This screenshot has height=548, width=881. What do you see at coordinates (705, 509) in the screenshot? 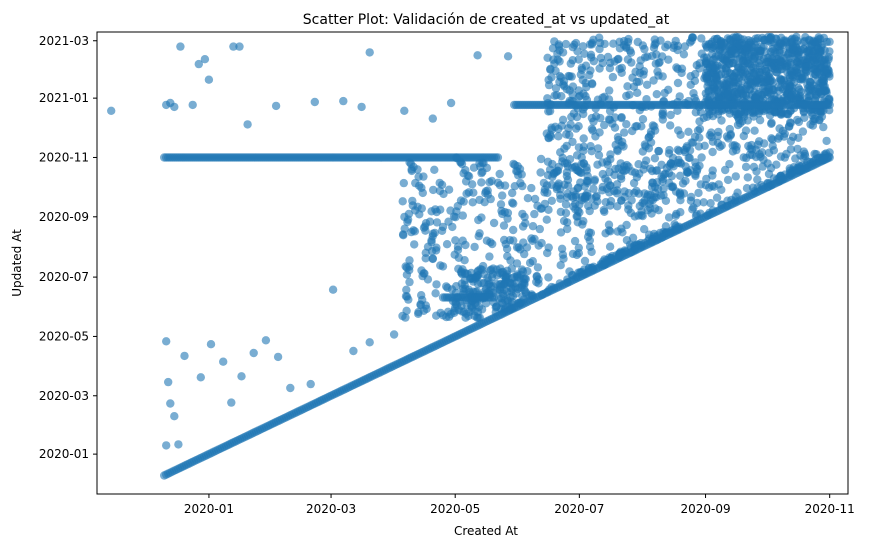
I see `x-tick-label-4: 2020-09` at bounding box center [705, 509].